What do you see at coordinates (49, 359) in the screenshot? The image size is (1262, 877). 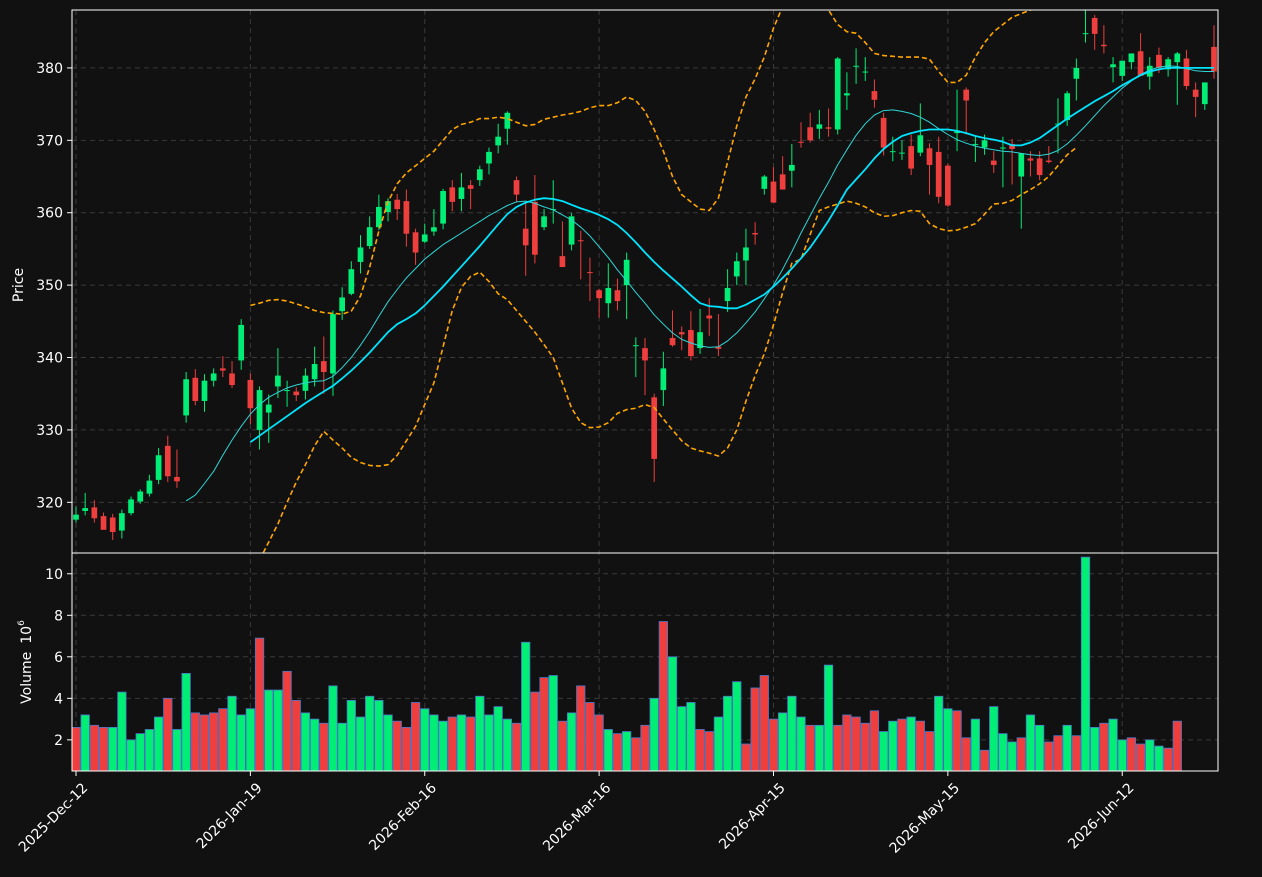 I see `price-tick-label: 340` at bounding box center [49, 359].